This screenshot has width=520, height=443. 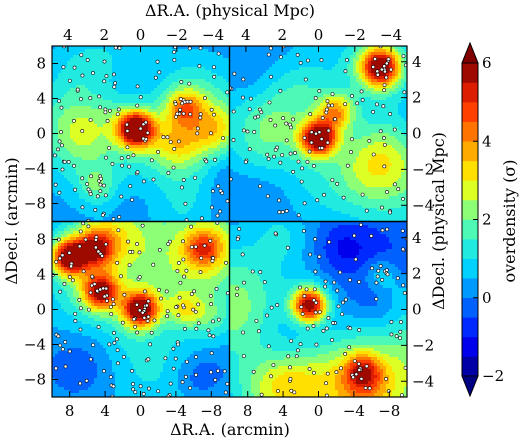 I want to click on right-y-axis-title: ΔDecl. (physical Mpc), so click(x=438, y=221).